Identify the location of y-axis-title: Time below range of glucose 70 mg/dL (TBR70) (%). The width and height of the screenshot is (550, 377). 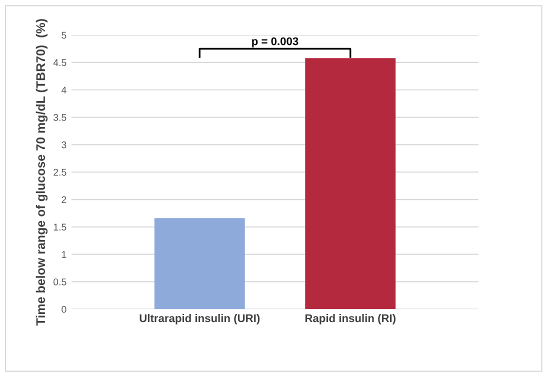
(42, 172).